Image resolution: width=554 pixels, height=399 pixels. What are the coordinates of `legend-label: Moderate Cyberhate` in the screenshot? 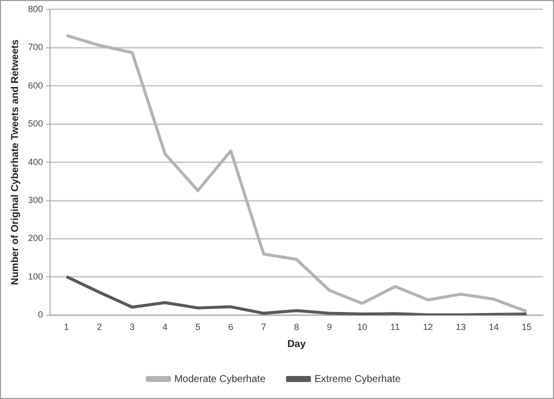 It's located at (220, 379).